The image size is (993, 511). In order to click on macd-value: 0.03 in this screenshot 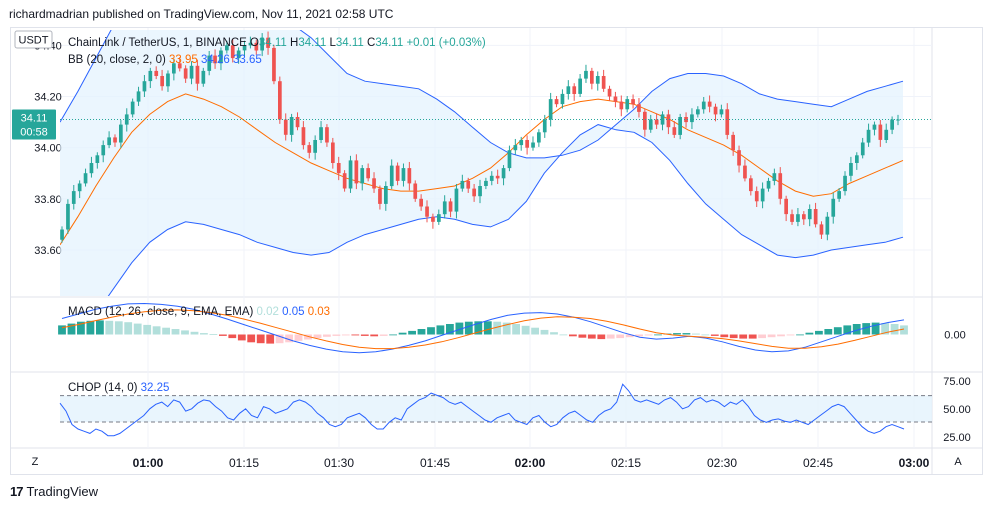, I will do `click(319, 312)`.